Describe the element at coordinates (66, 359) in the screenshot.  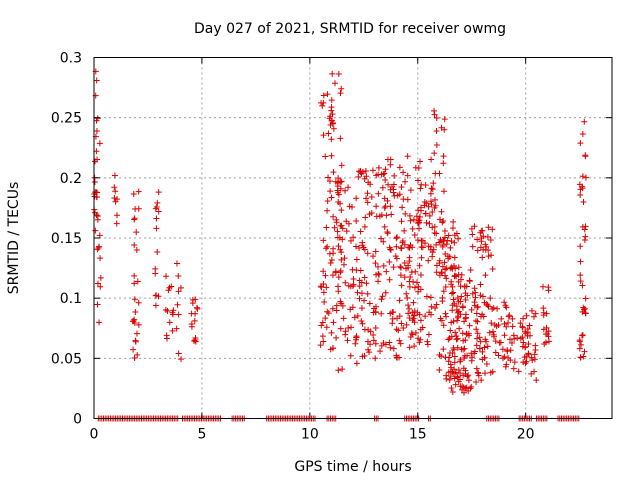
I see `y-tick-label: 0.05` at that location.